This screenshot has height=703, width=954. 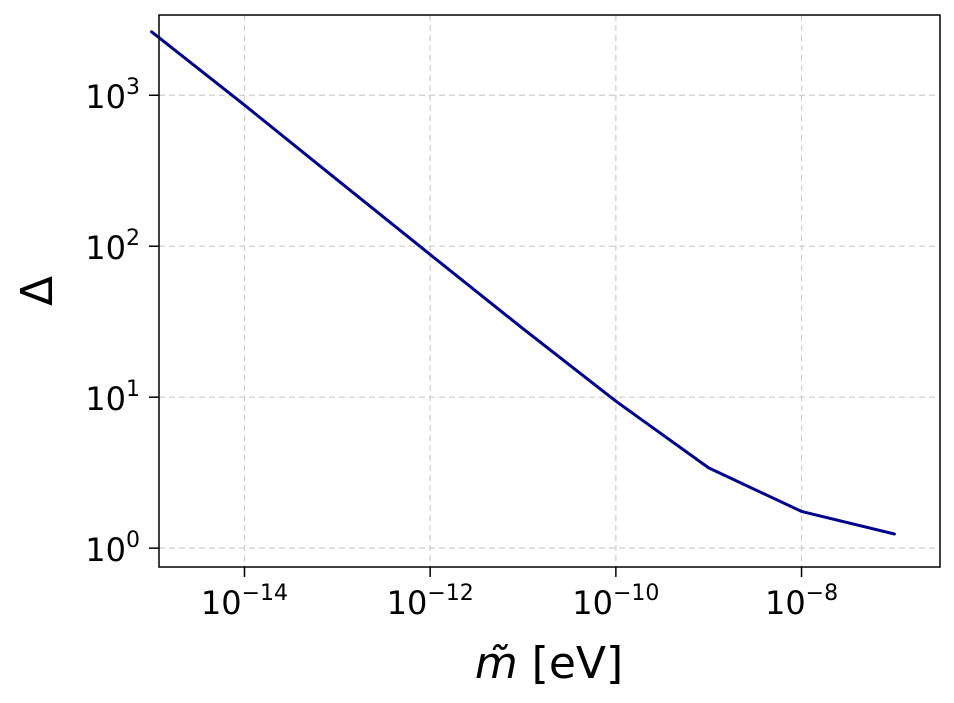 I want to click on y-tick-exponent: 1, so click(x=133, y=389).